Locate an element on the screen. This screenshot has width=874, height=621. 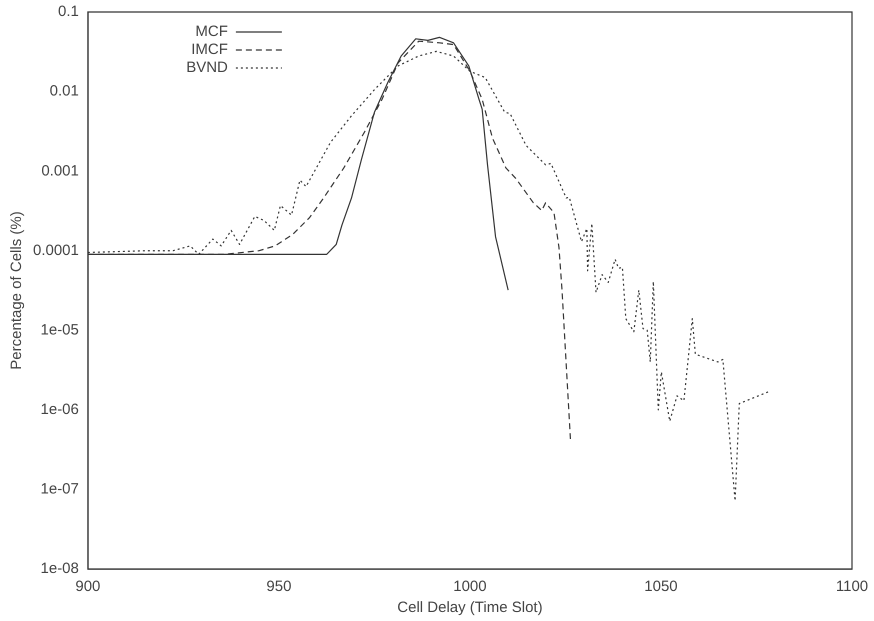
legend-label: BVND is located at coordinates (207, 67).